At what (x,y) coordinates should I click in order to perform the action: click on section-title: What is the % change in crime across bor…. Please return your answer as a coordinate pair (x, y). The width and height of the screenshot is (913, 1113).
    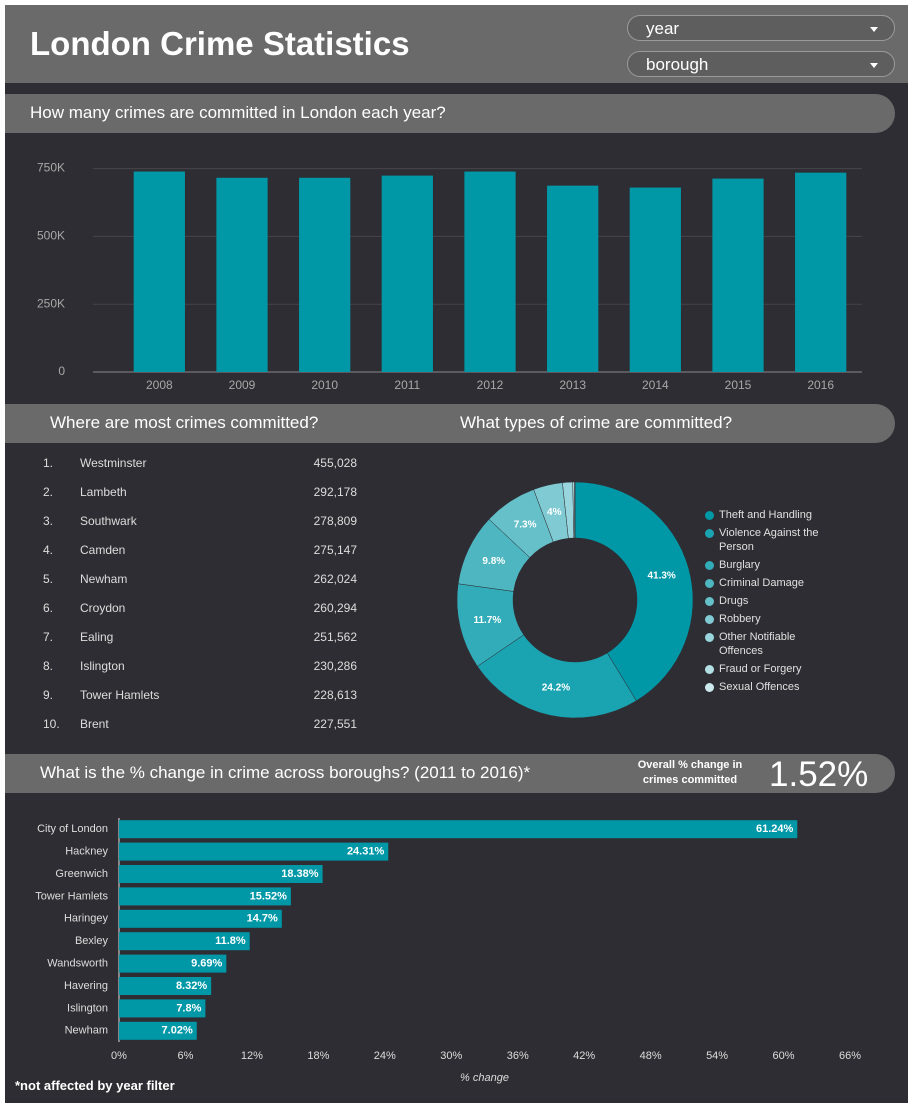
    Looking at the image, I should click on (285, 772).